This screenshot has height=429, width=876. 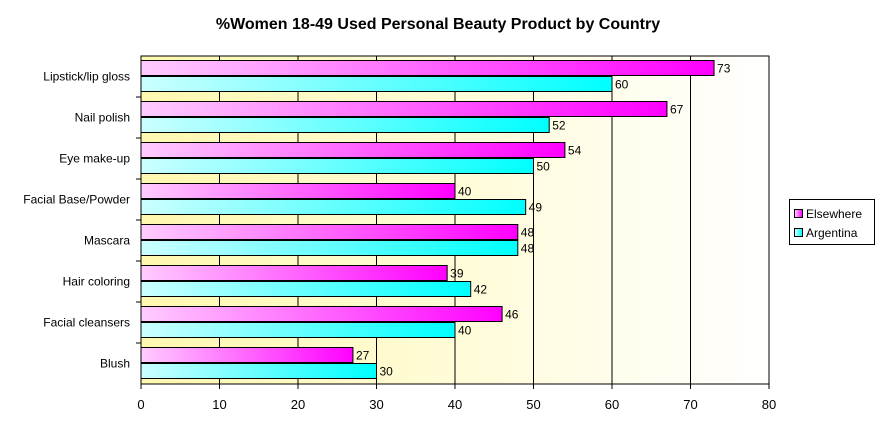 I want to click on data-label-argentina-mascara: 48, so click(x=528, y=249).